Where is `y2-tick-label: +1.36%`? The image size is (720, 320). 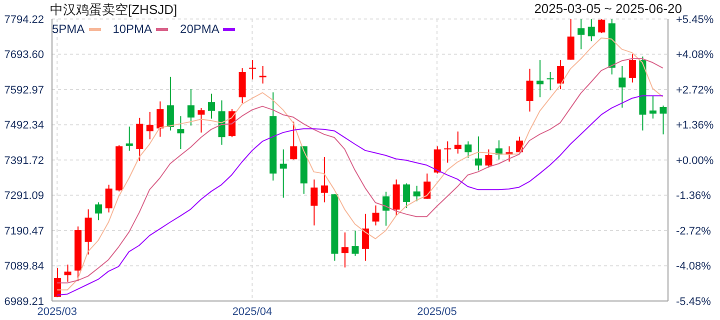 y2-tick-label: +1.36% is located at coordinates (695, 126).